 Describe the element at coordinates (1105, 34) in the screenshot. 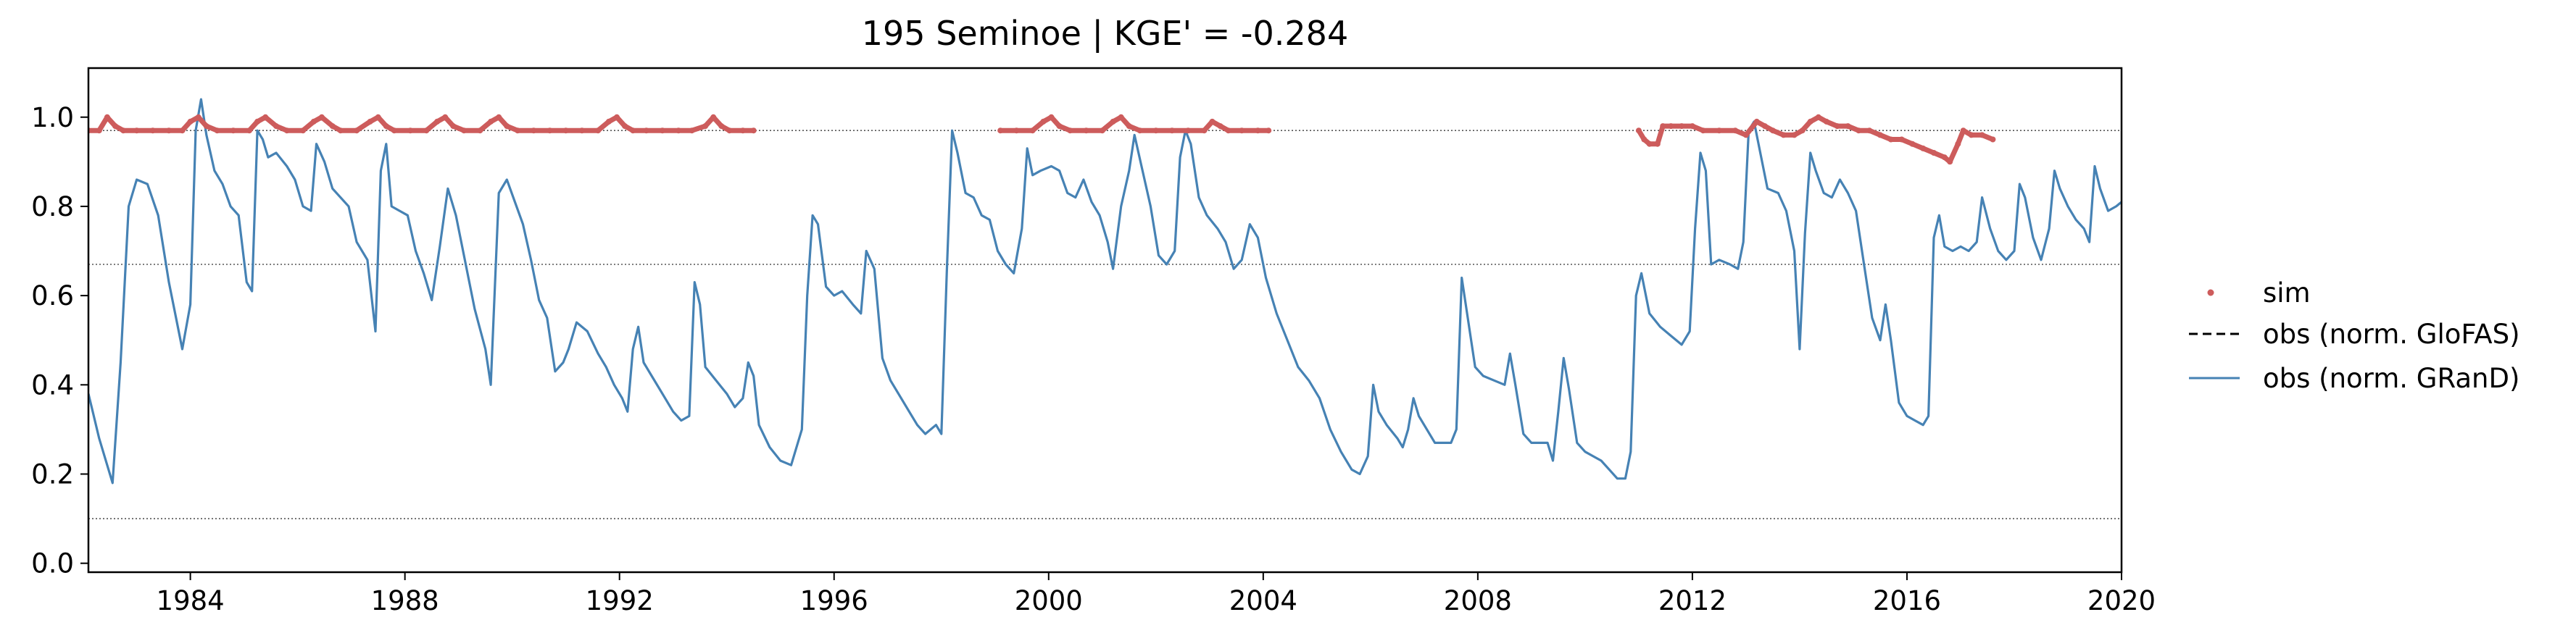

I see `chart-title: 195 Seminoe | KGE' = -0.284` at that location.